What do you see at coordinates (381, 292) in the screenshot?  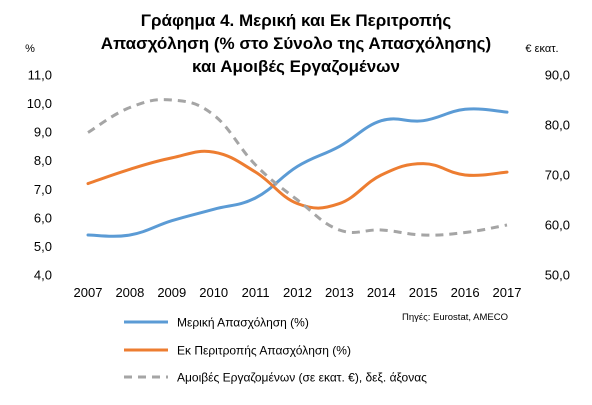 I see `x-tick-label: 2014` at bounding box center [381, 292].